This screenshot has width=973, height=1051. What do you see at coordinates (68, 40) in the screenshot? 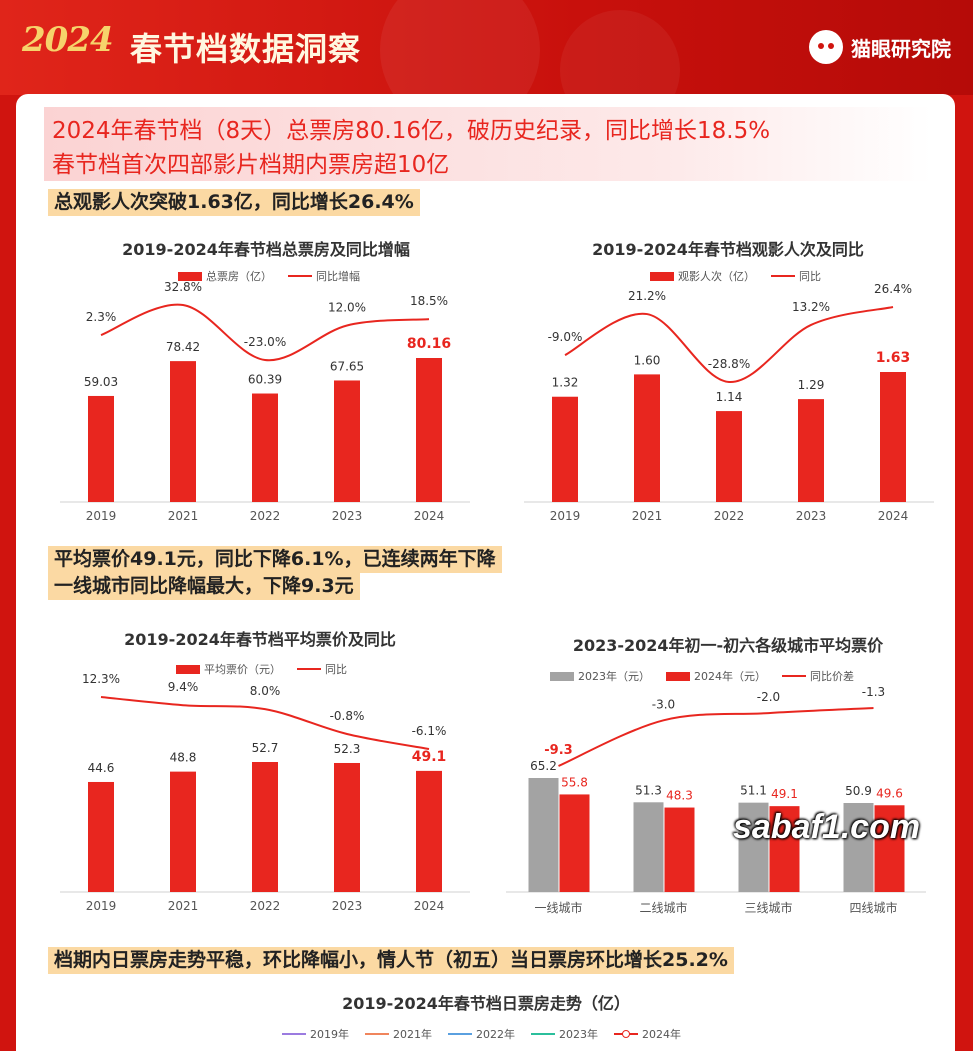
I see `logo-year: 2024` at bounding box center [68, 40].